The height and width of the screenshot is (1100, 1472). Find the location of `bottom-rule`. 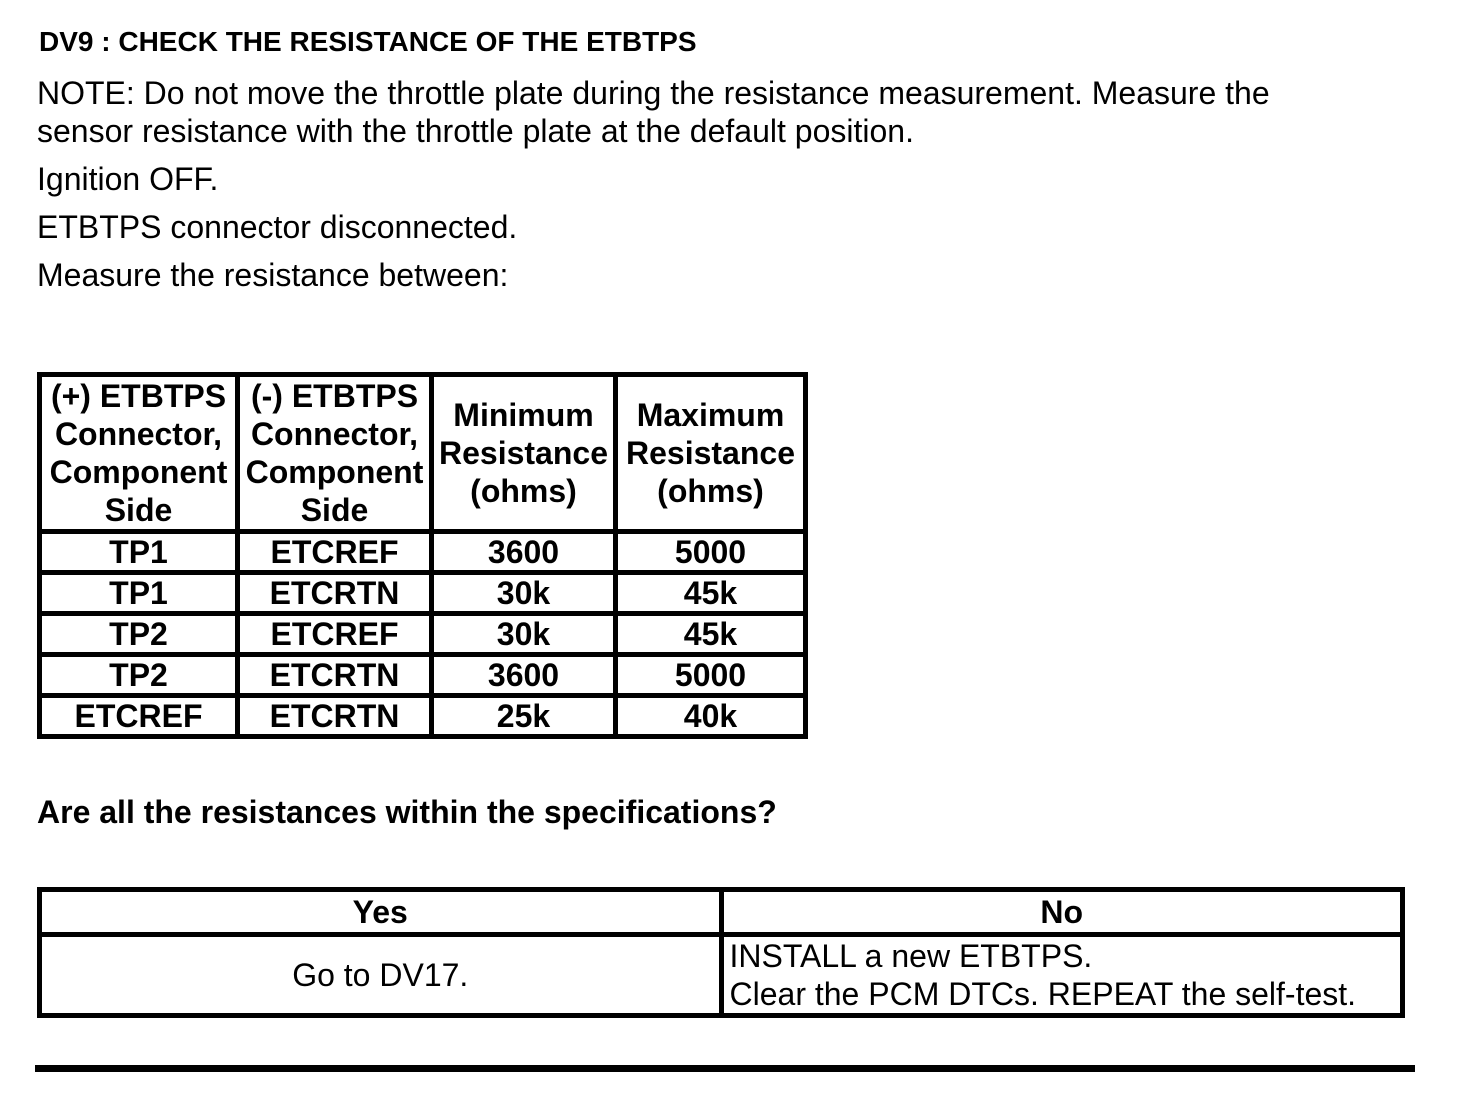

bottom-rule is located at coordinates (725, 1068).